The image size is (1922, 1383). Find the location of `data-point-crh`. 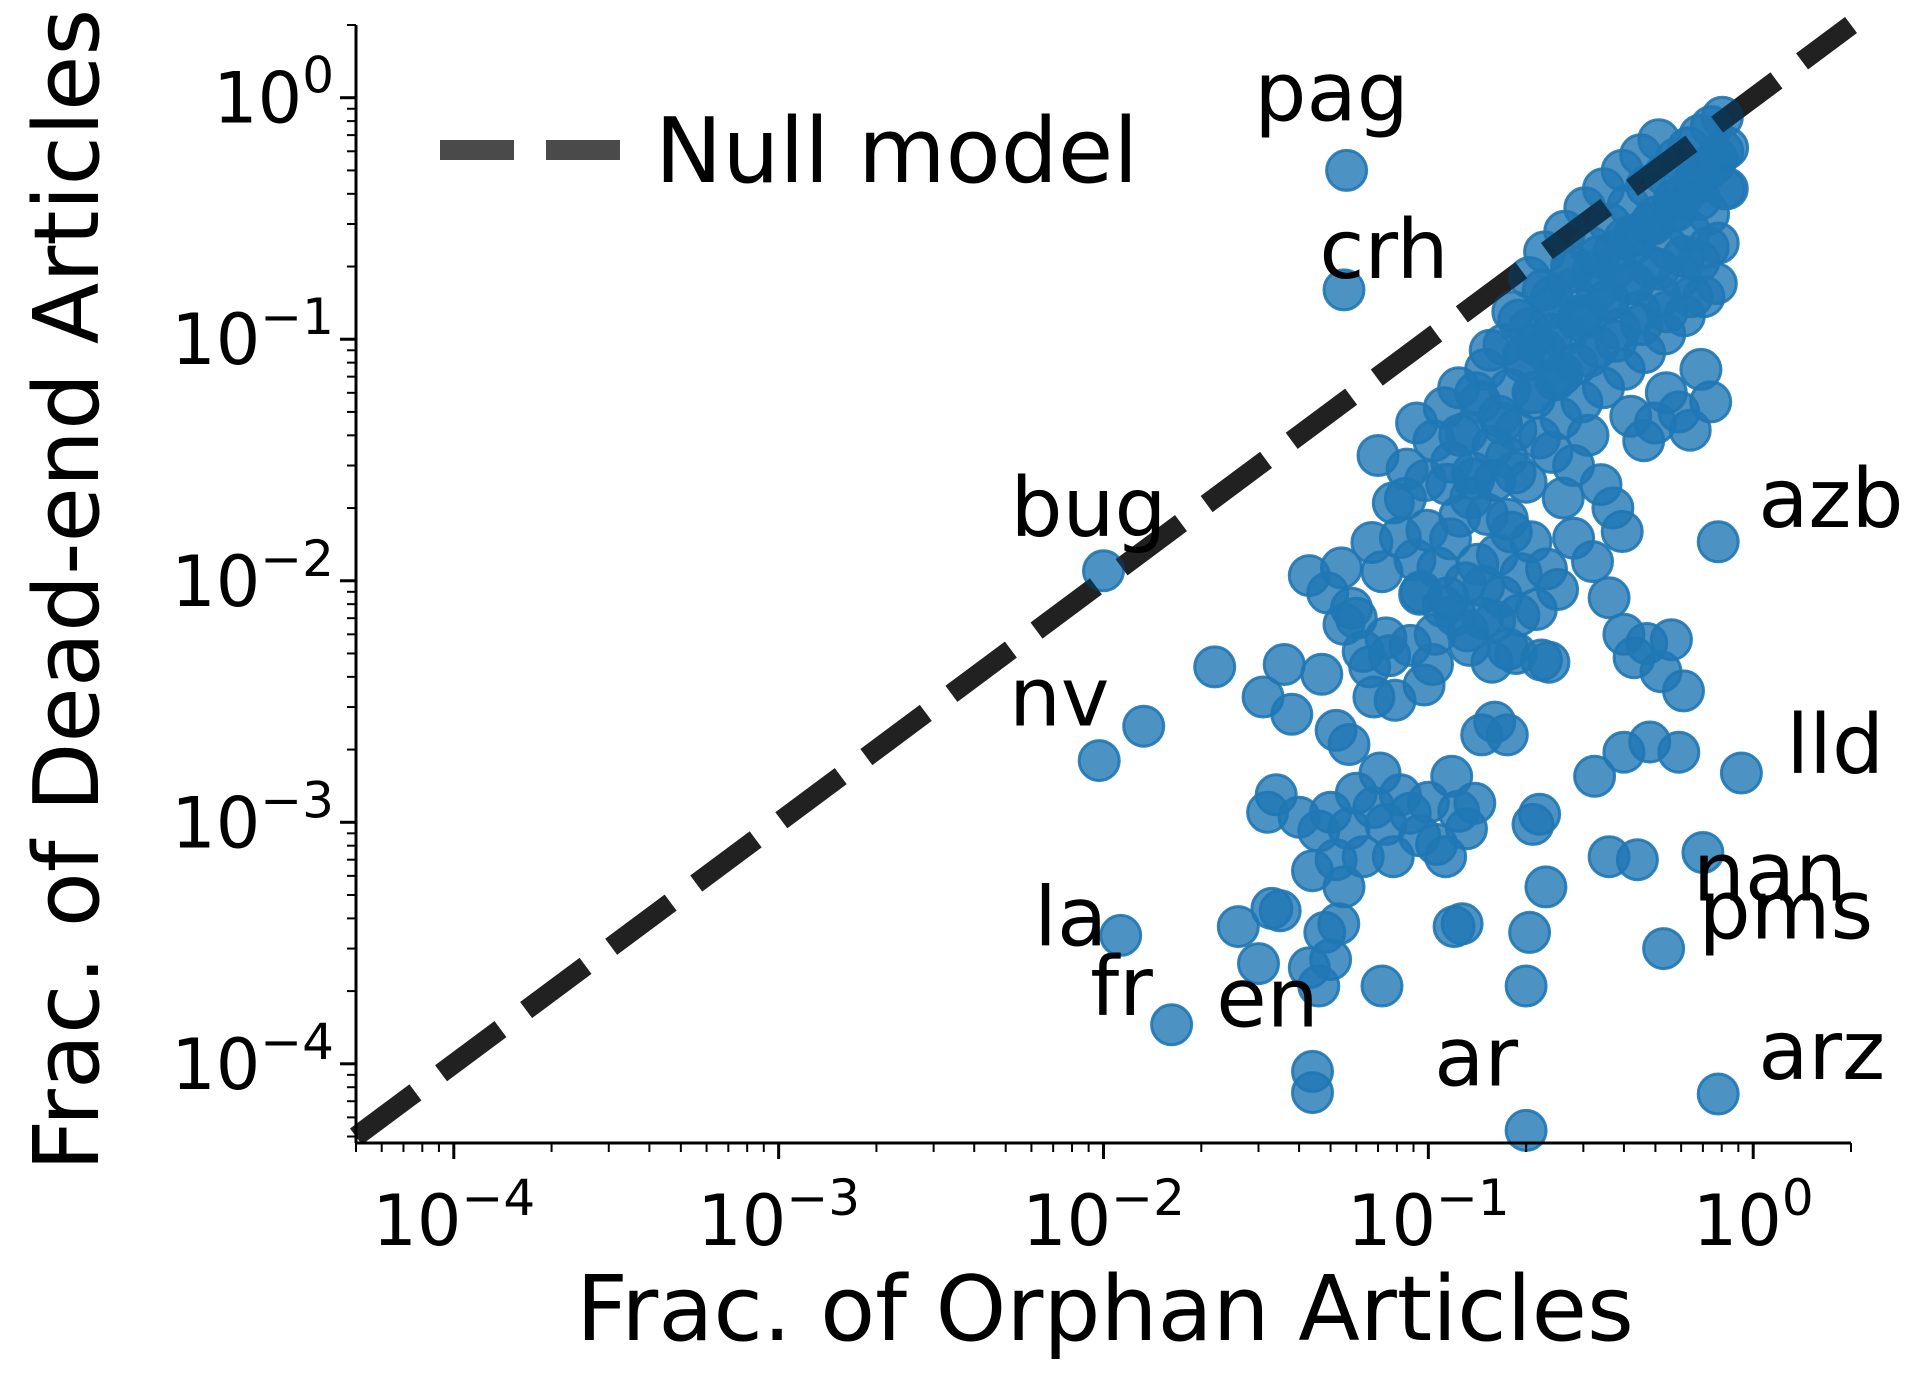

data-point-crh is located at coordinates (1344, 290).